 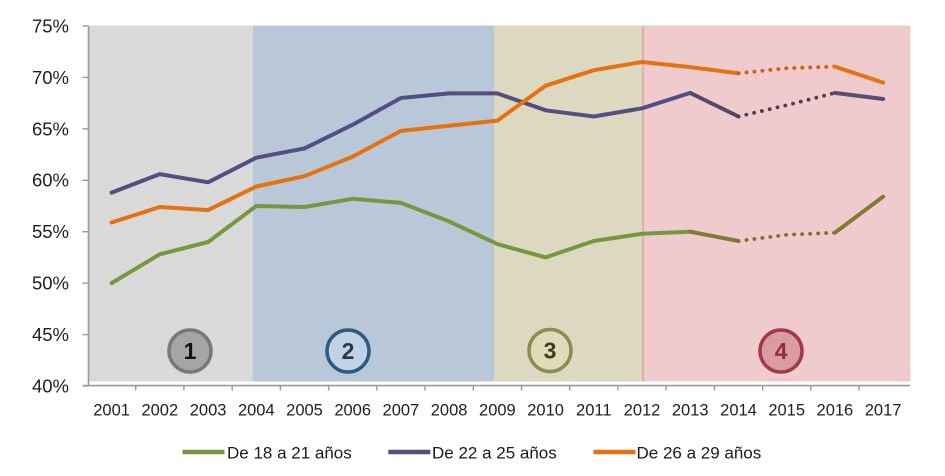 What do you see at coordinates (401, 411) in the screenshot?
I see `svg-text: 2007` at bounding box center [401, 411].